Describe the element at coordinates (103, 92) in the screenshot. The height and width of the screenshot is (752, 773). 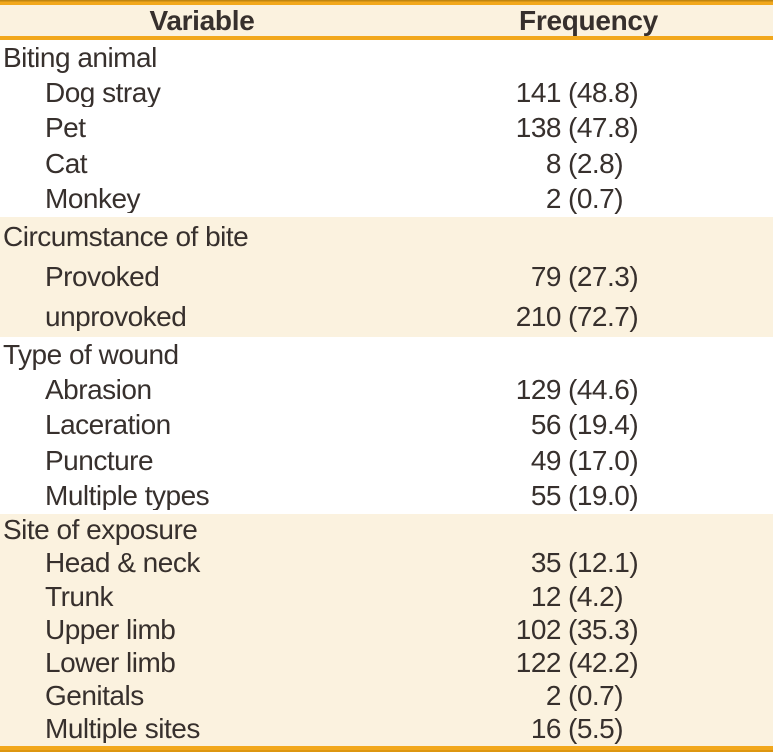
I see `row-label: Dog stray` at that location.